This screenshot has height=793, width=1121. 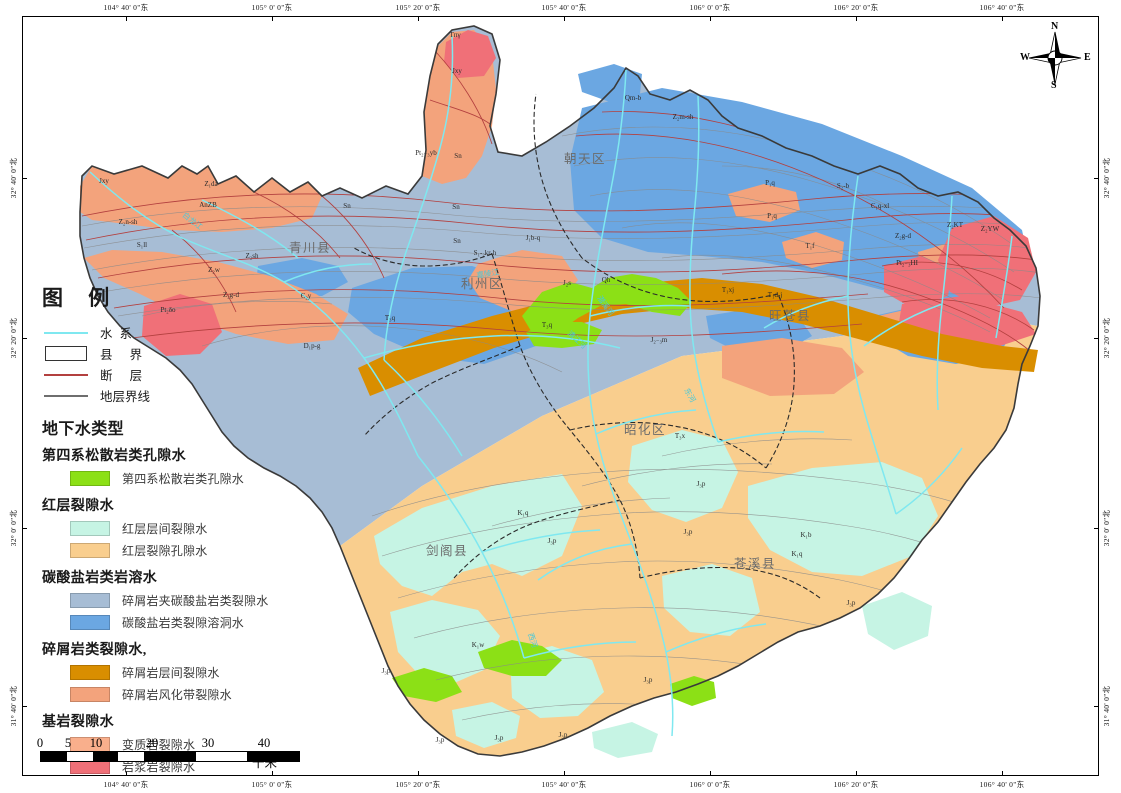 I want to click on legend-line-label: 县 界, so click(x=125, y=355).